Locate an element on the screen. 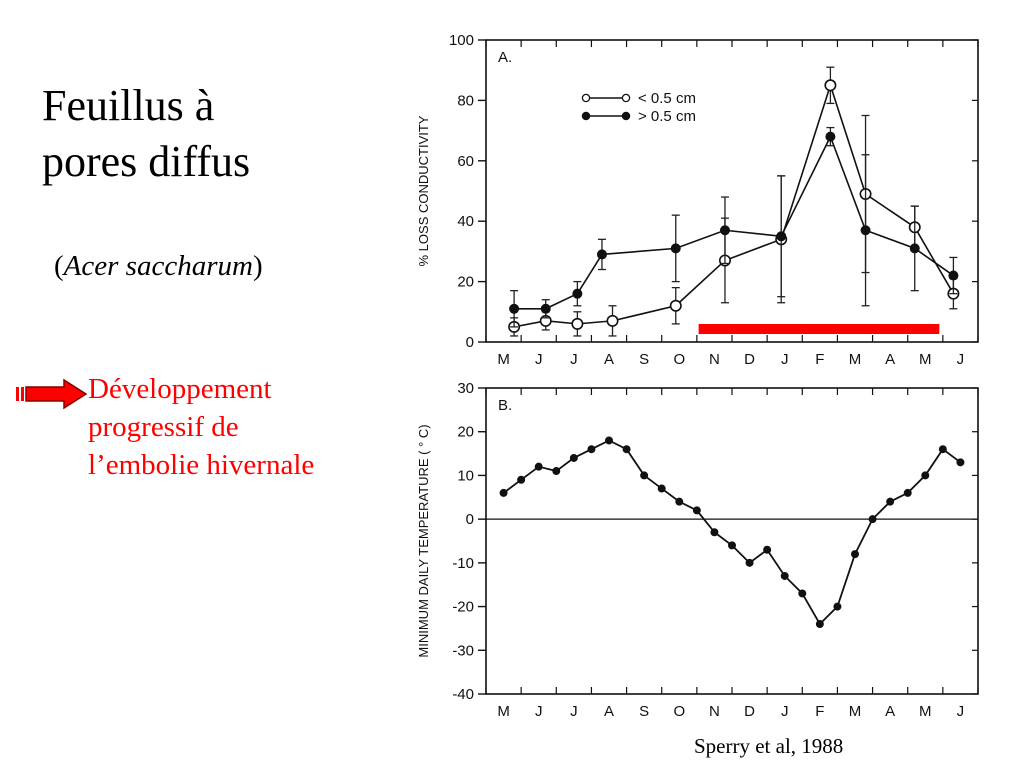 The height and width of the screenshot is (768, 1024). species-name: (Acer saccharum) is located at coordinates (158, 266).